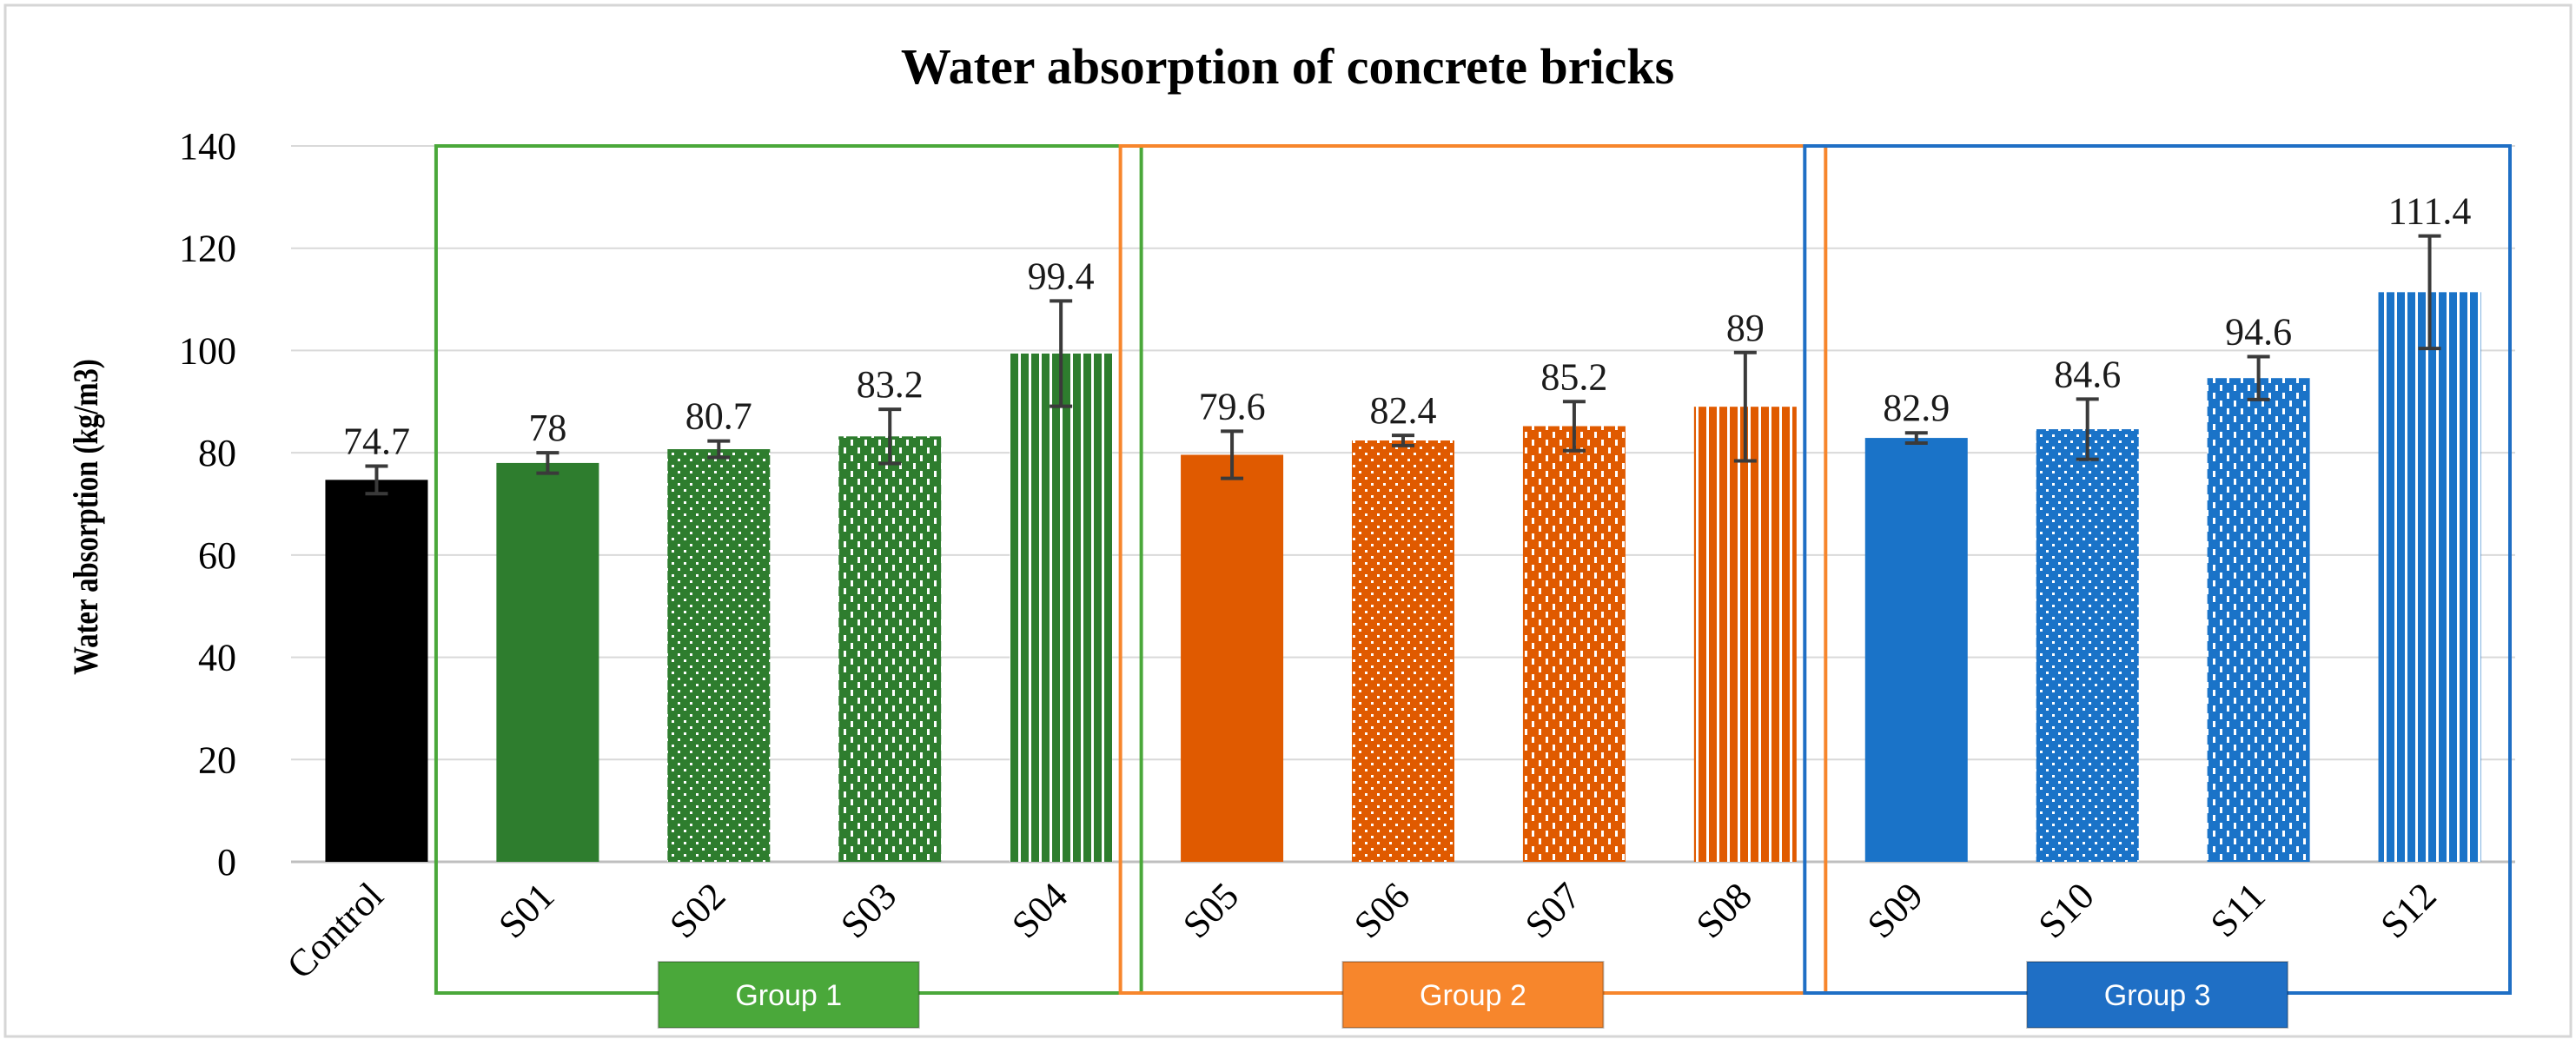 The height and width of the screenshot is (1046, 2576). I want to click on error-bar-s05, so click(1232, 454).